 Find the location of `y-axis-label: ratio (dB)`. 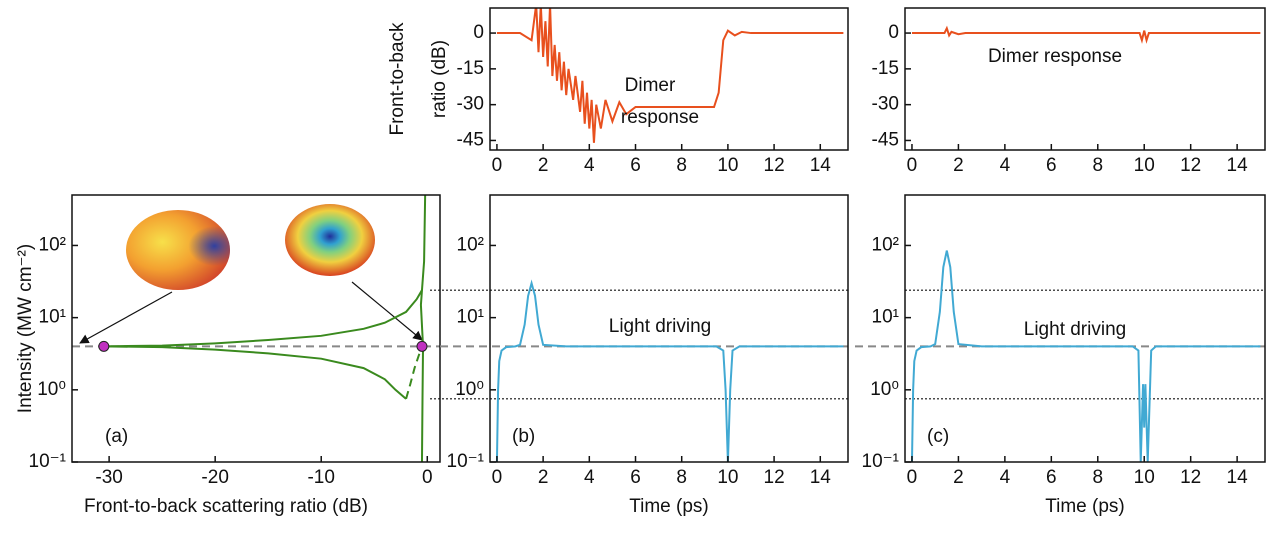

y-axis-label: ratio (dB) is located at coordinates (439, 79).